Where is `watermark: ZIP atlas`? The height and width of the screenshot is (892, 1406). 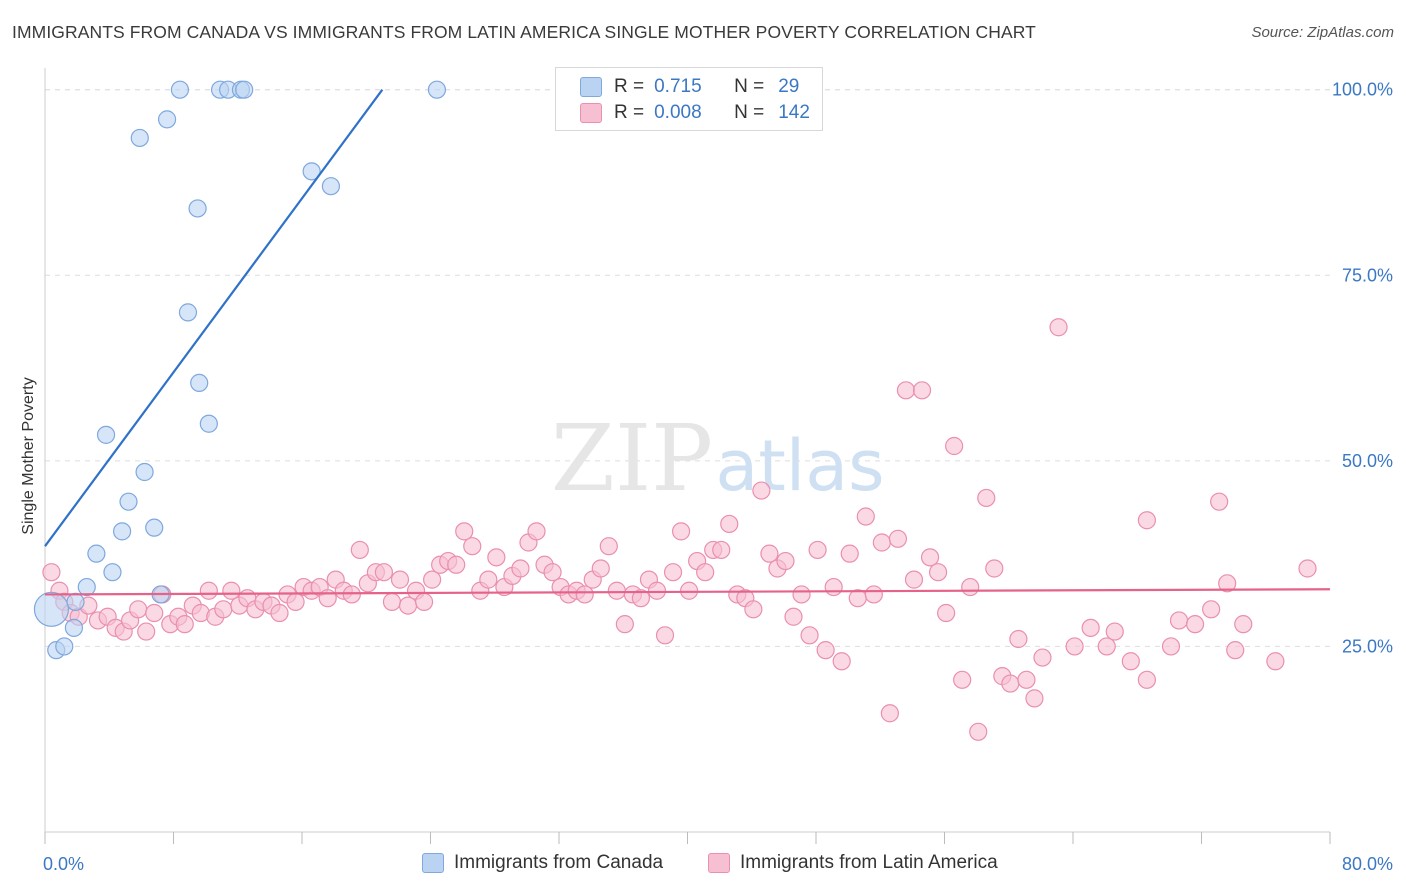
watermark: ZIP atlas is located at coordinates (718, 458).